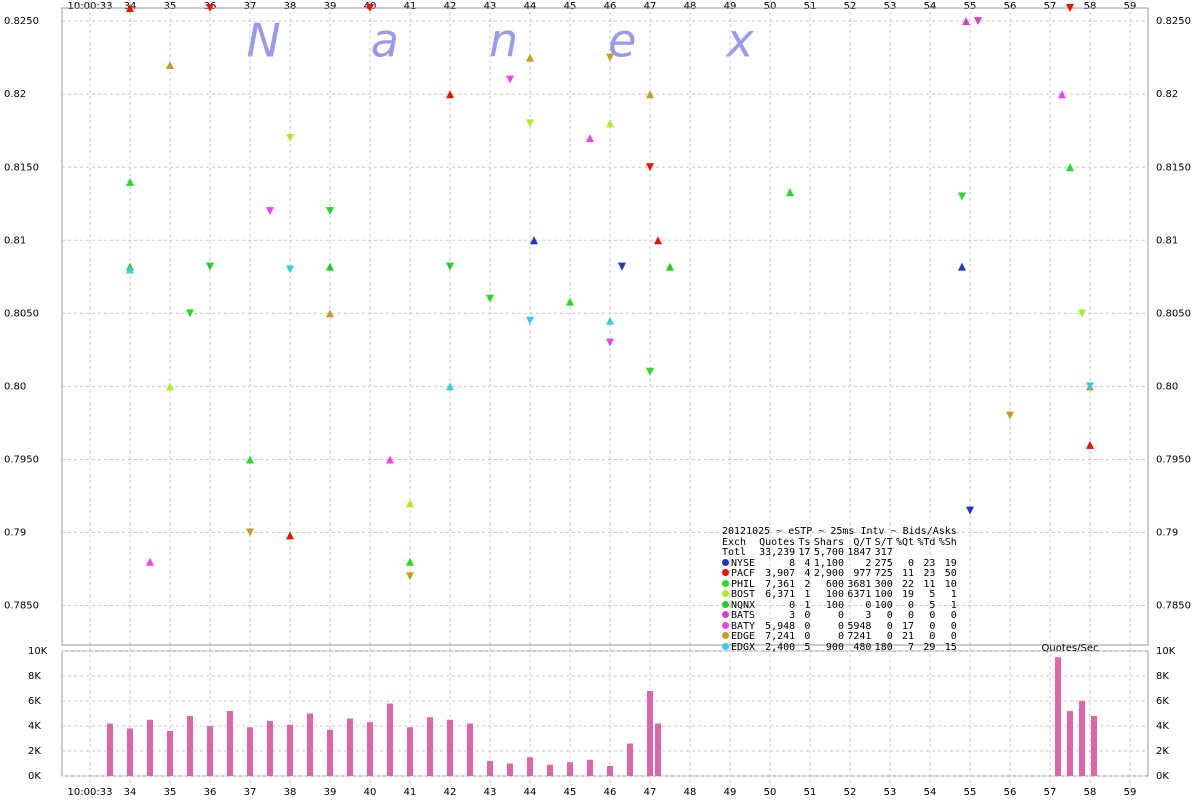 This screenshot has width=1200, height=804. I want to click on x-tick-label: 42, so click(450, 792).